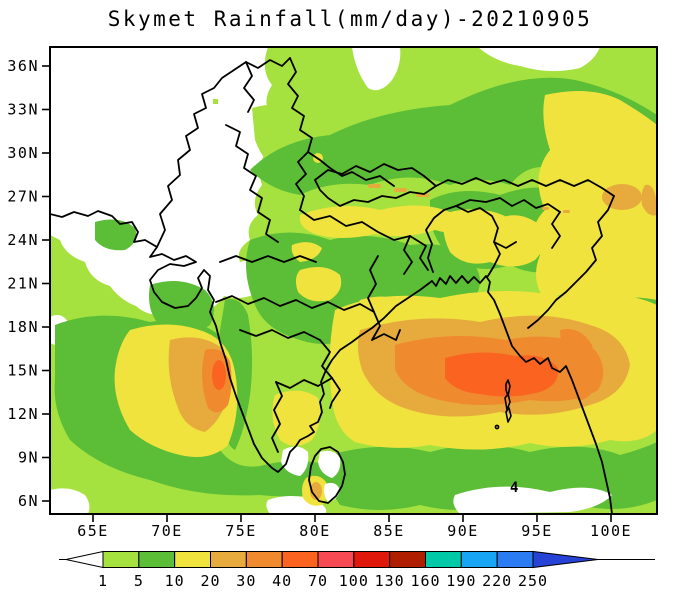 The height and width of the screenshot is (600, 700). I want to click on y-axis: 36N 33N 30N 27N 24N 21N 18N 15N 12N 9N 6N, so click(23, 283).